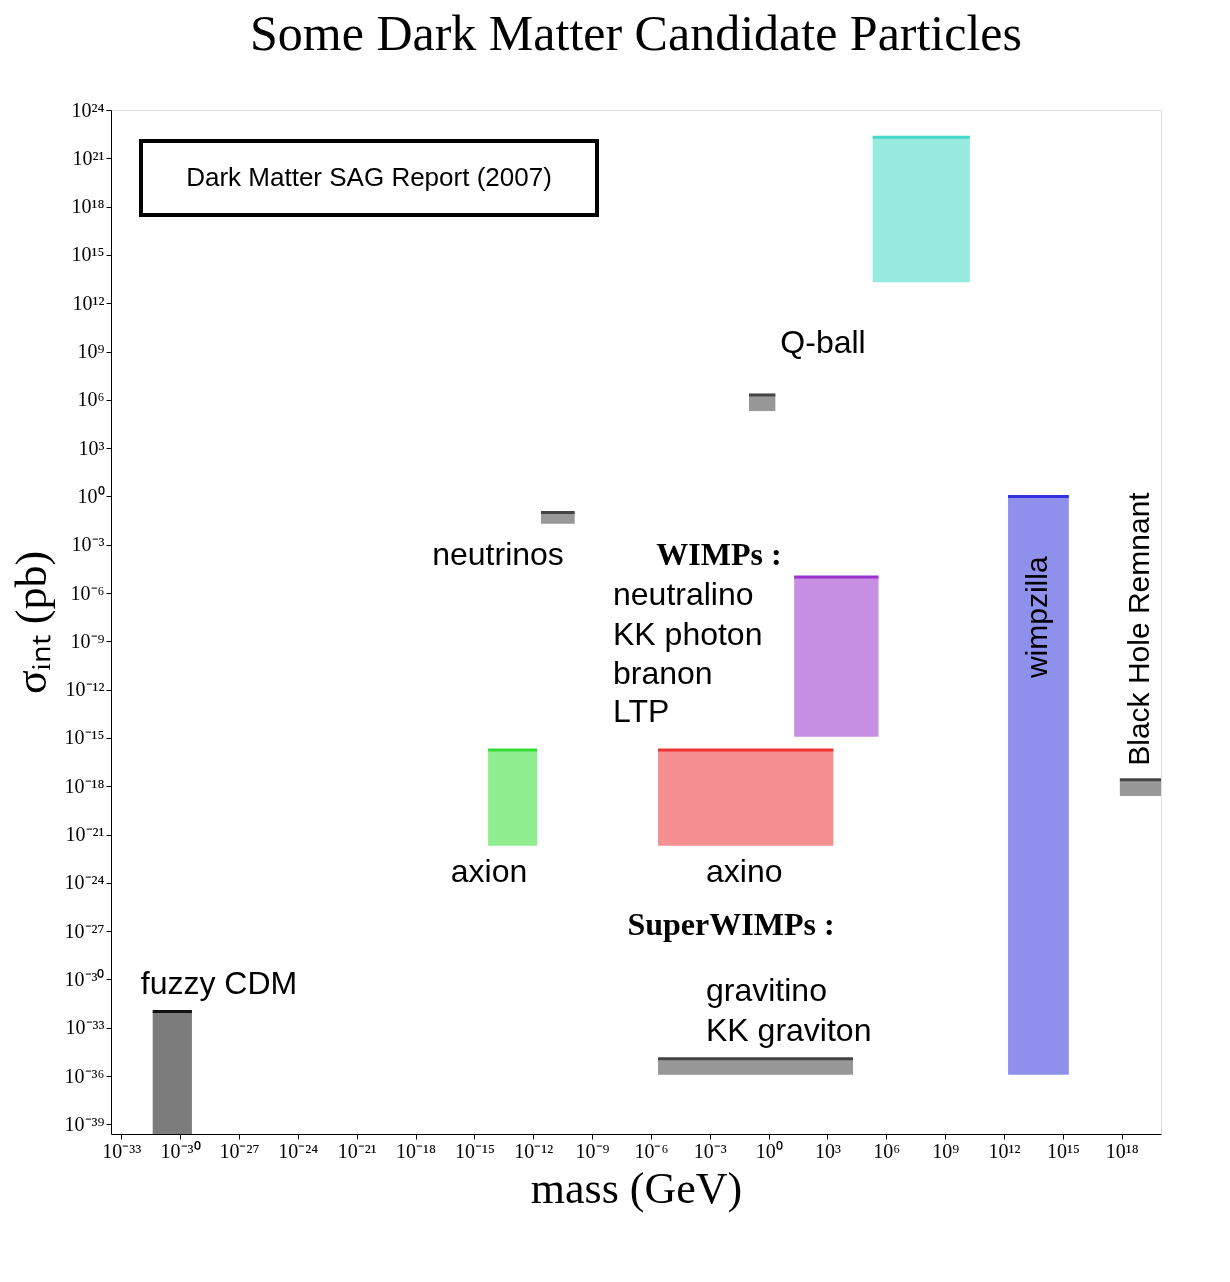 The image size is (1230, 1282). Describe the element at coordinates (180, 1150) in the screenshot. I see `x-tick-label: 10⁻³⁰` at that location.